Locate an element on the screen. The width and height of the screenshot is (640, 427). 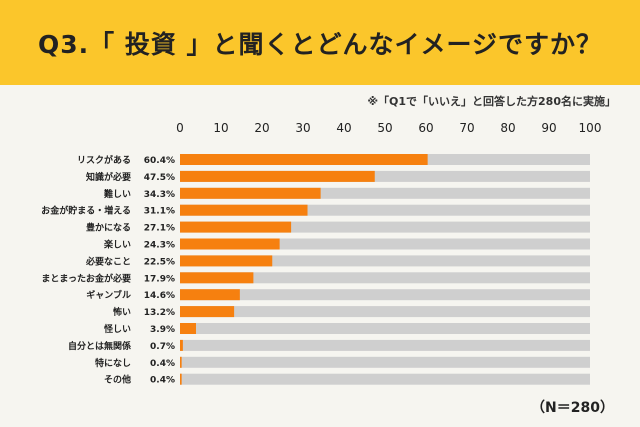
category-label: 難しい is located at coordinates (117, 194).